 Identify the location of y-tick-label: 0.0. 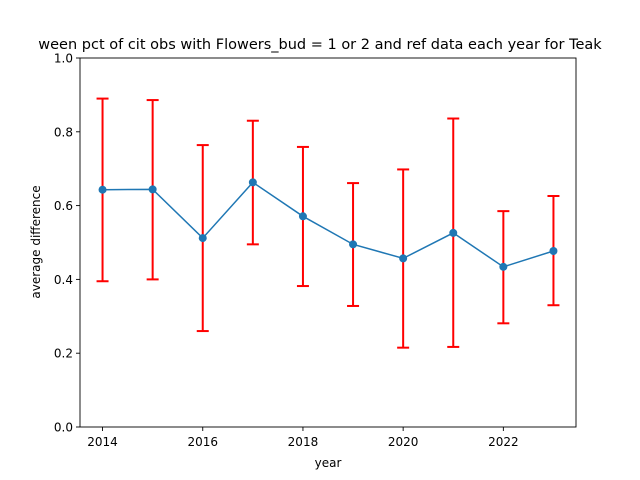
(63, 428).